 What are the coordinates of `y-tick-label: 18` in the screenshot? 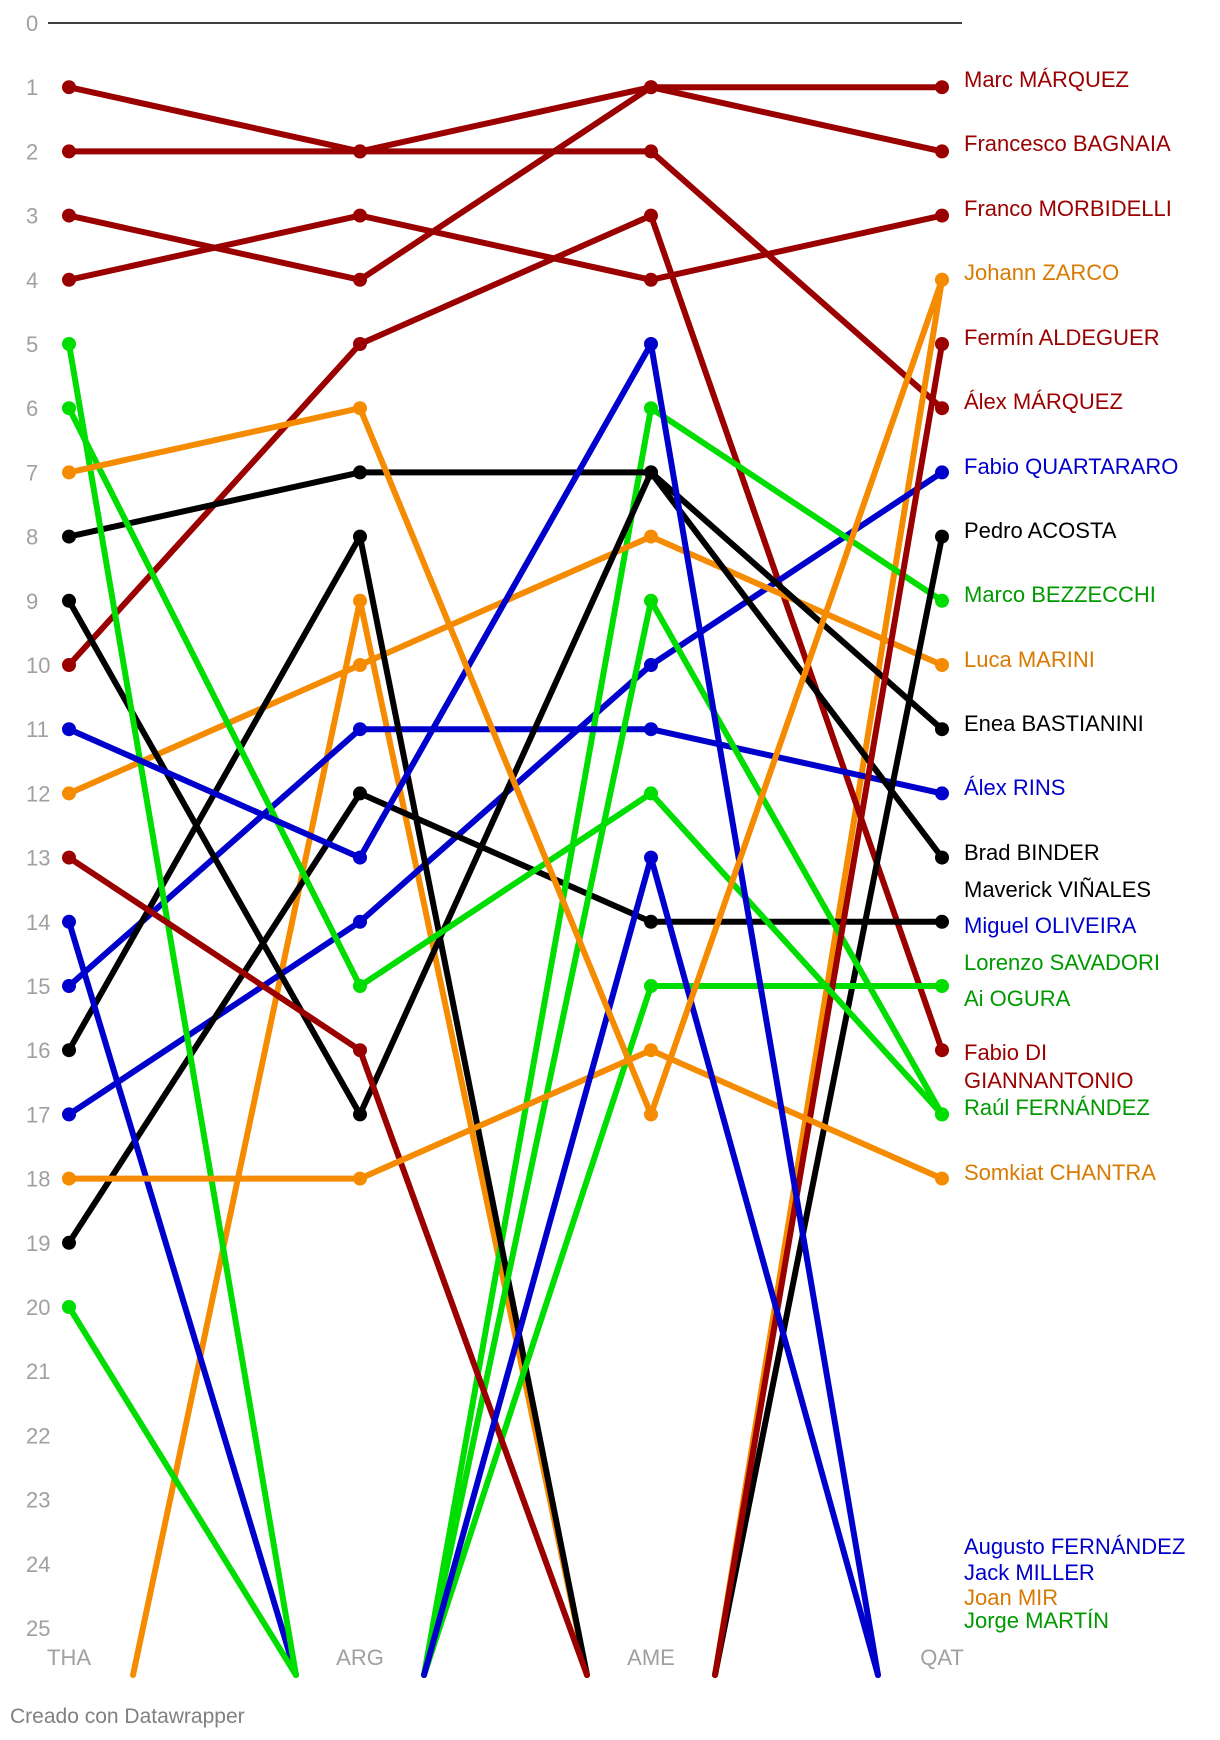 It's located at (38, 1179).